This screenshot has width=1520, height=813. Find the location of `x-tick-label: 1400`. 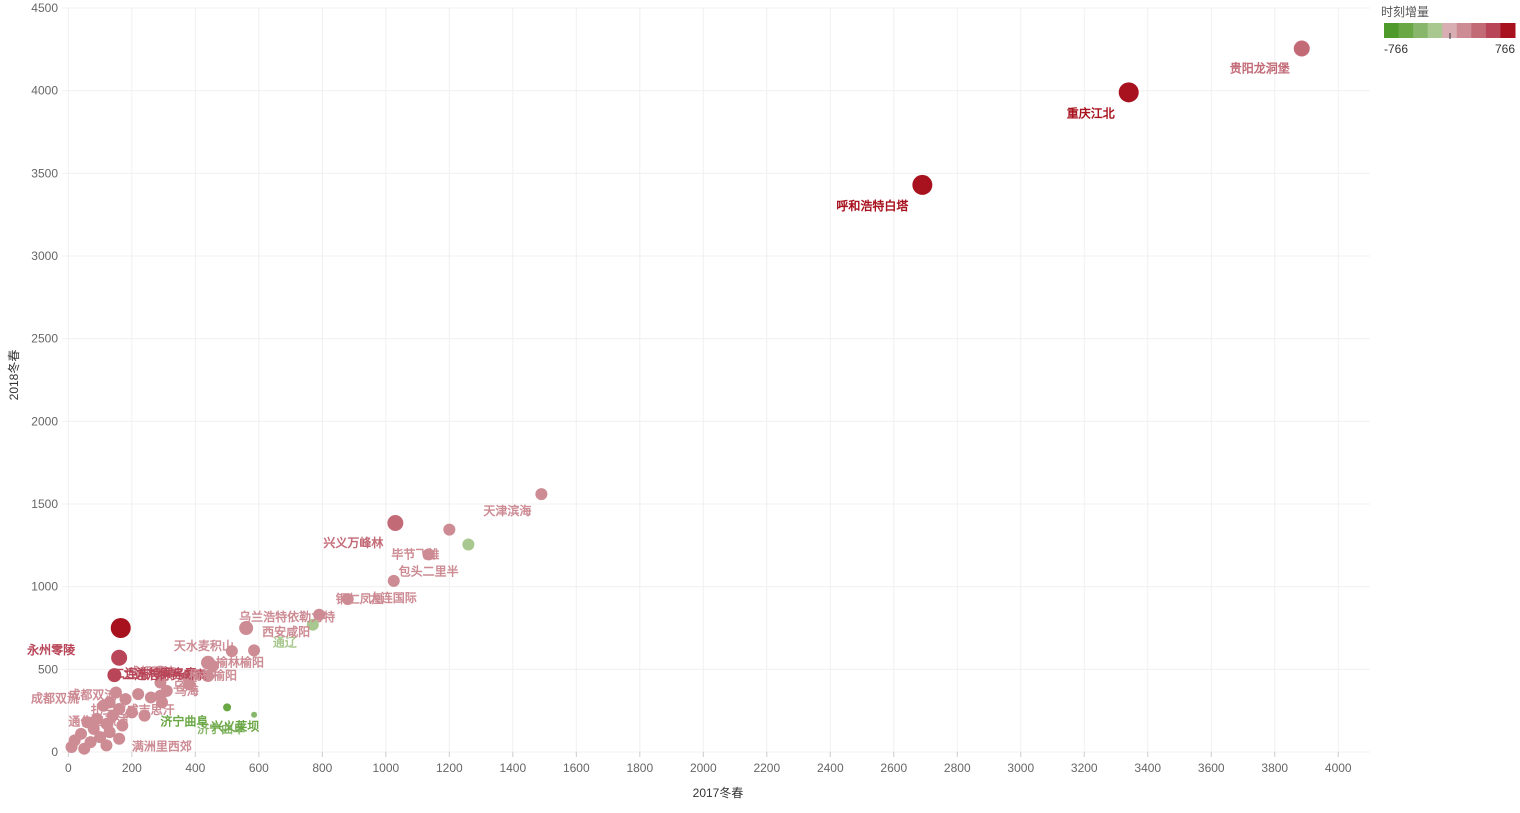

x-tick-label: 1400 is located at coordinates (512, 768).